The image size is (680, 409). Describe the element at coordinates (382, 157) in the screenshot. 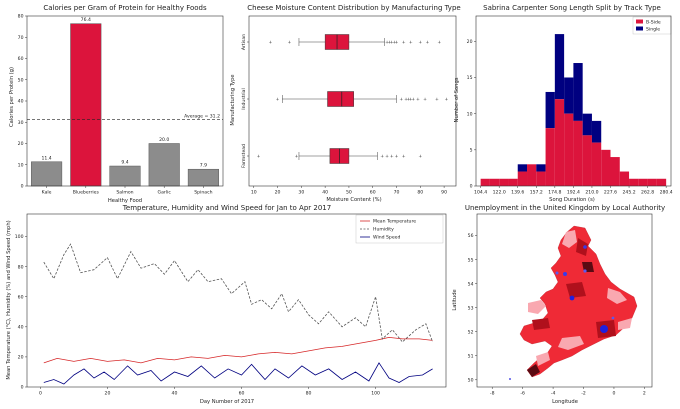

I see `p2-flier-farmstead-2: +` at that location.